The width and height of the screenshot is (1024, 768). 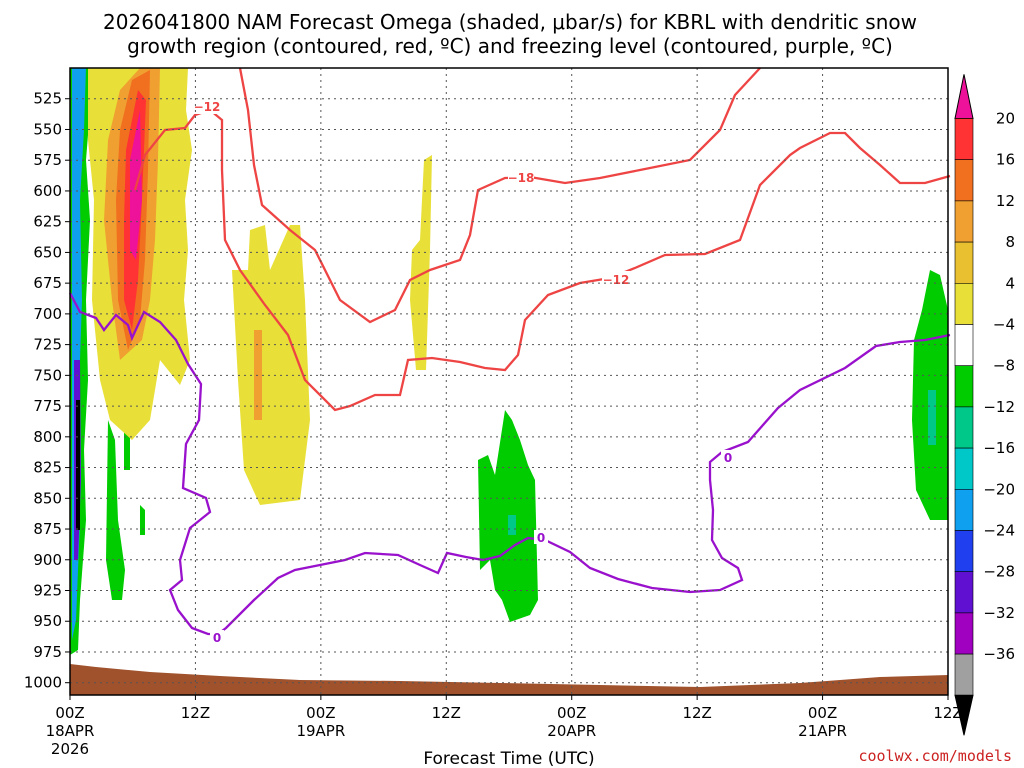 I want to click on x-tick-date-0: 18APR, so click(x=70, y=731).